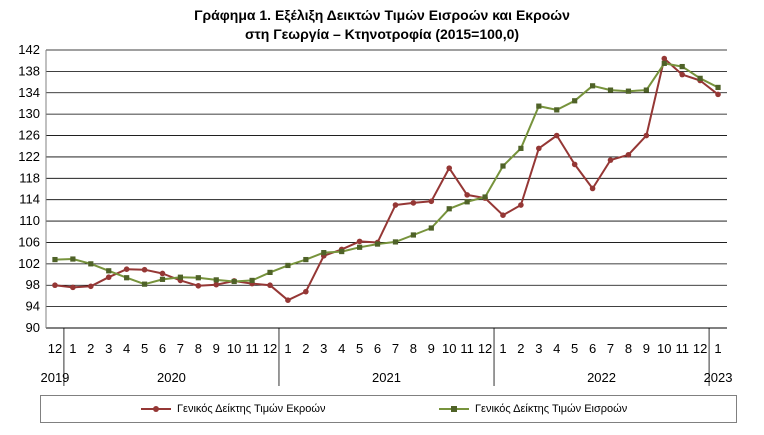  I want to click on y-tick-label: 142, so click(29, 49).